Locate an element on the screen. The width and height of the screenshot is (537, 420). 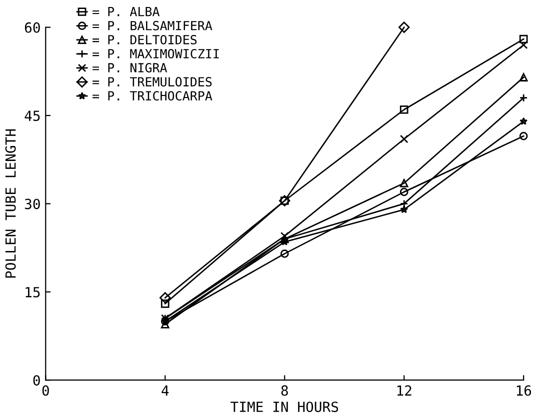
legend-label: = P. BALSAMIFERA is located at coordinates (152, 25).